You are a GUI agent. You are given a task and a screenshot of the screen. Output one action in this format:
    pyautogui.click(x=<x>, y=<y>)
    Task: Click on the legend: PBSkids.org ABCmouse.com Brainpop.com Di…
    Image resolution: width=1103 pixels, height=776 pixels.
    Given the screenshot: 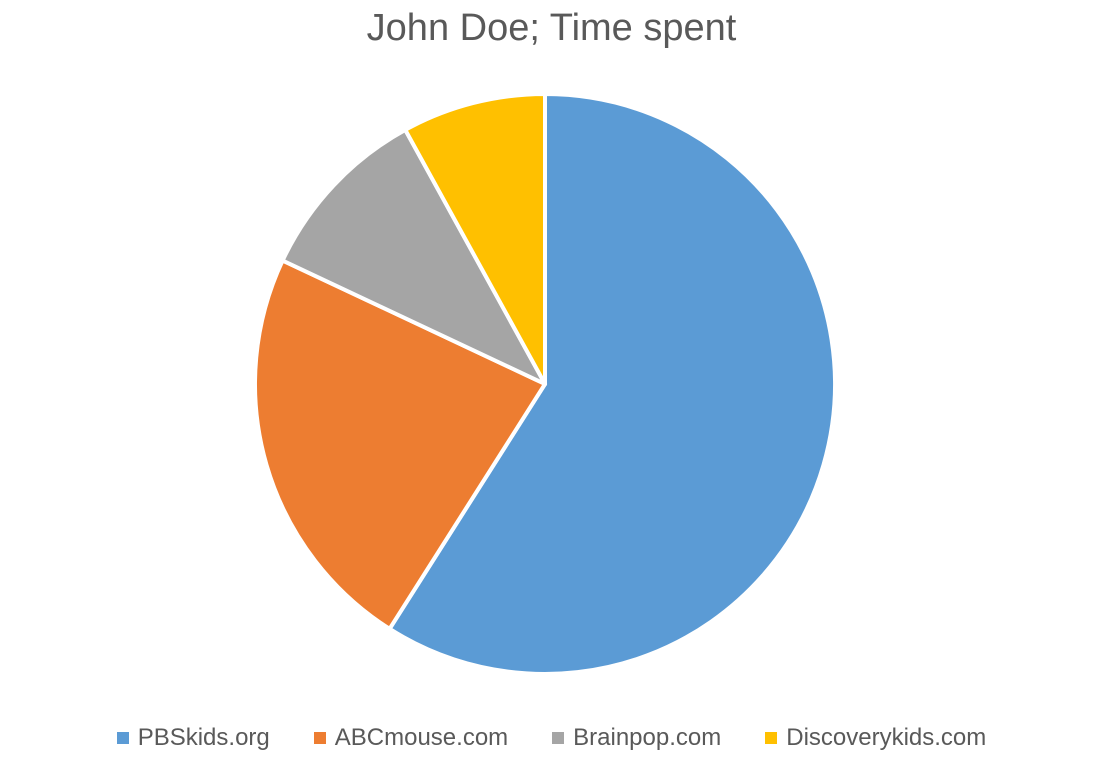 What is the action you would take?
    pyautogui.click(x=551, y=738)
    